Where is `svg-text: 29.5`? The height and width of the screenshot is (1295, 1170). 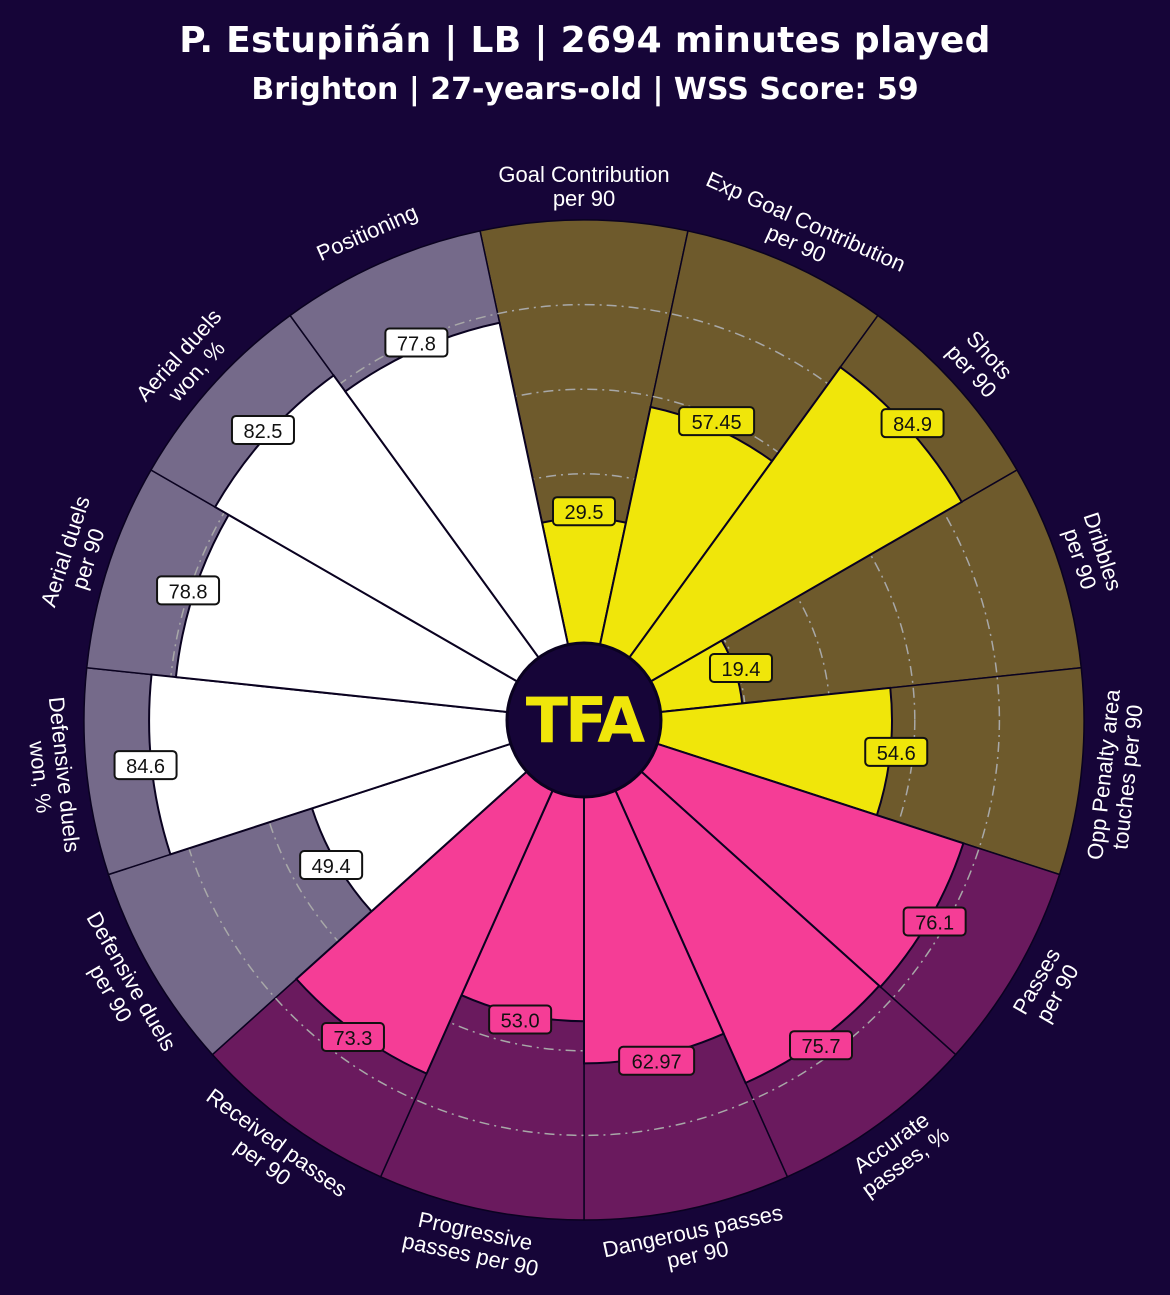
svg-text: 29.5 is located at coordinates (584, 513).